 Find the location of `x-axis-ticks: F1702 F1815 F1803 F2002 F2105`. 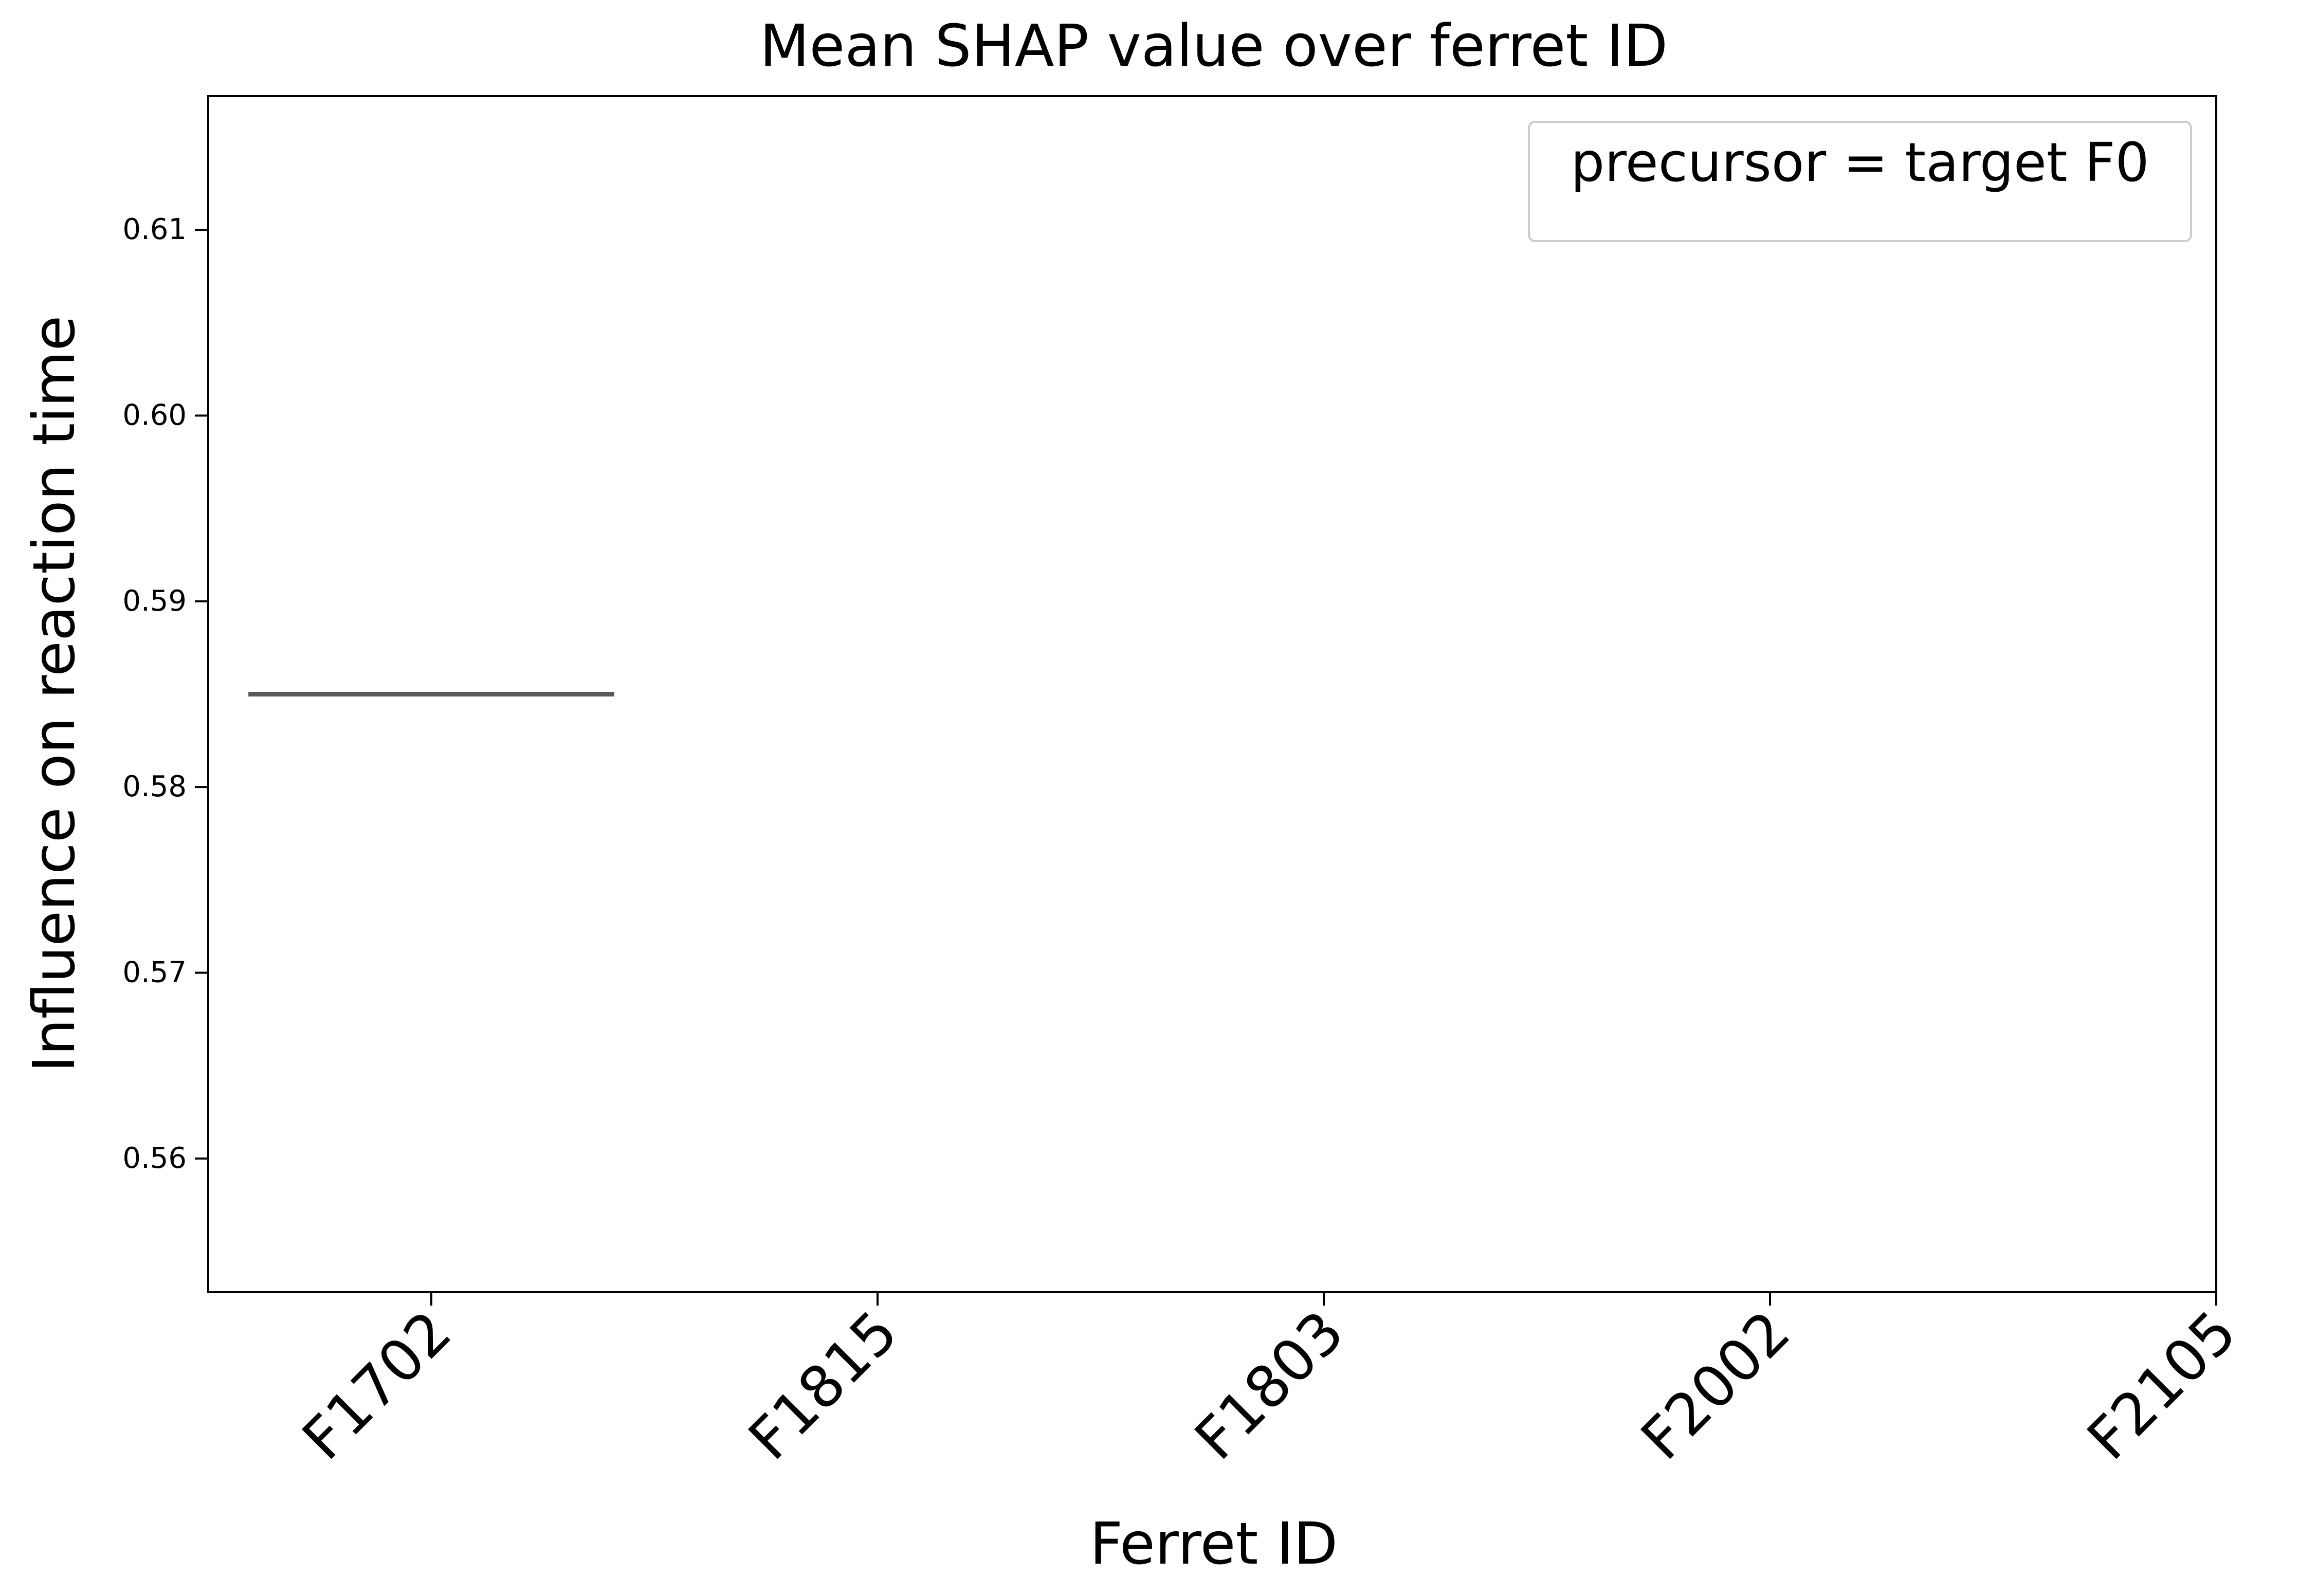

x-axis-ticks: F1702 F1815 F1803 F2002 F2105 is located at coordinates (1270, 1383).